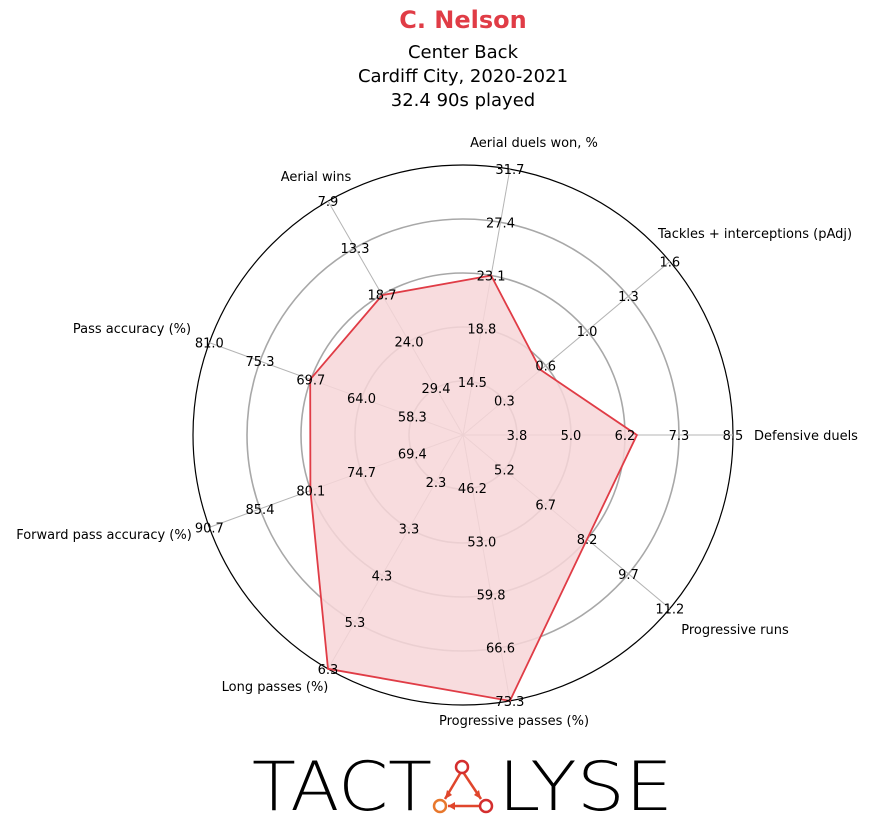  I want to click on tick-label-8-5: 73.3, so click(509, 702).